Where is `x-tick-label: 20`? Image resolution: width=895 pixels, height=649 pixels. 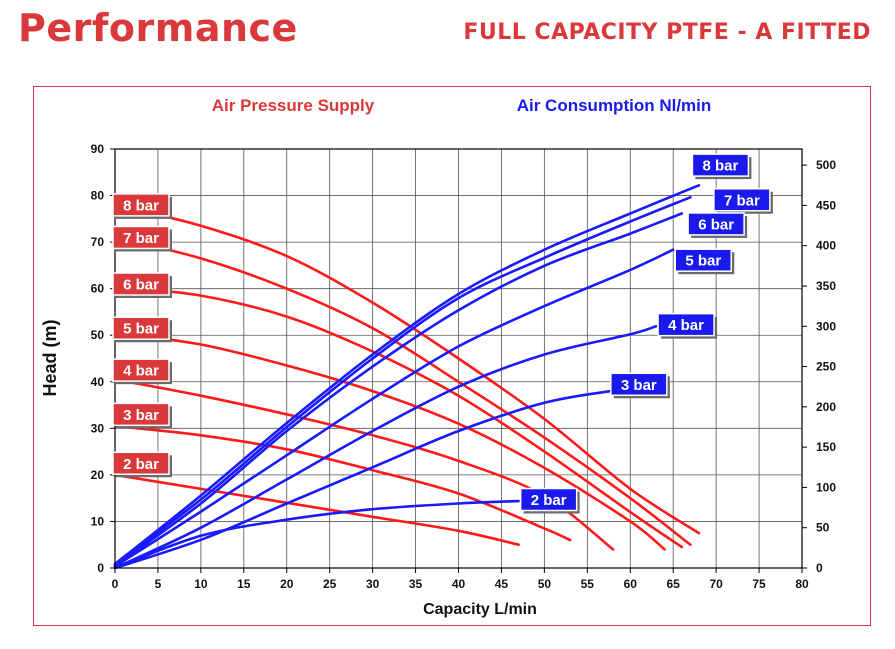 x-tick-label: 20 is located at coordinates (287, 584).